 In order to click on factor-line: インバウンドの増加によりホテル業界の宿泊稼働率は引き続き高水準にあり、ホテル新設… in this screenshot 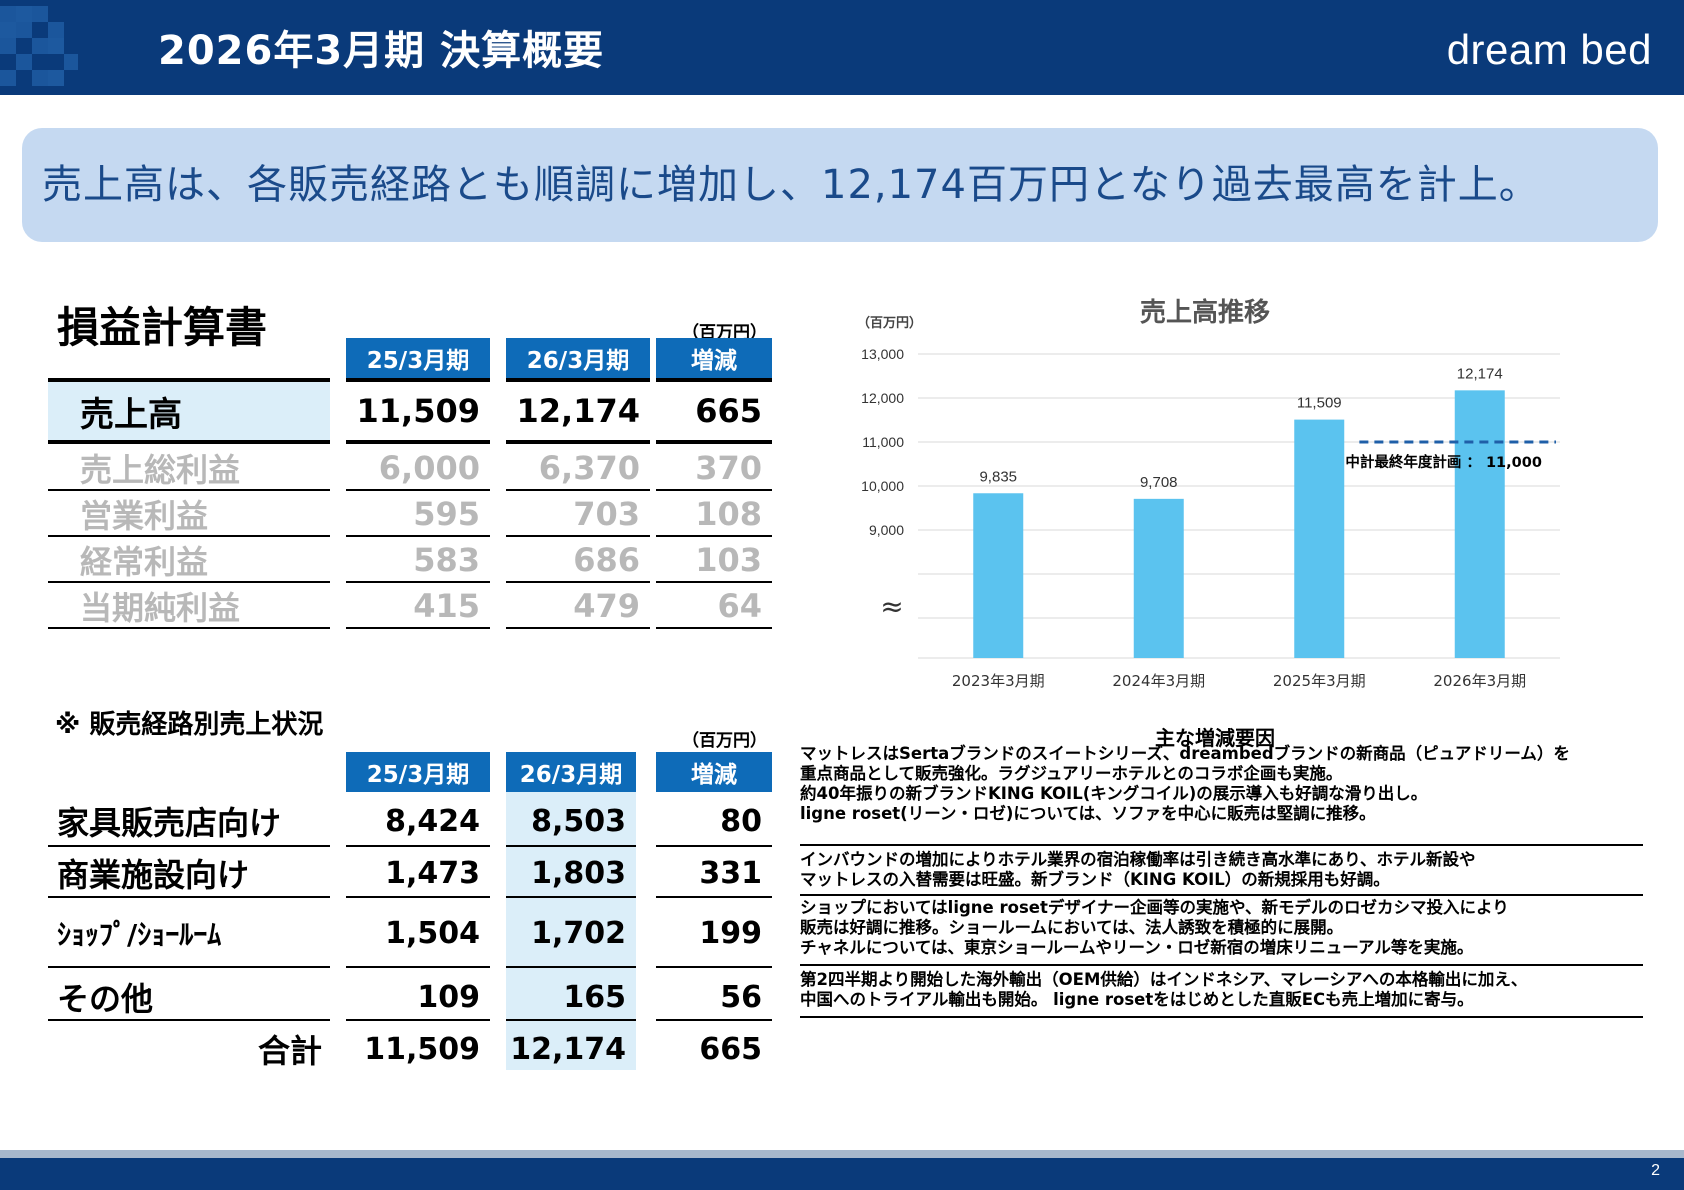, I will do `click(1138, 859)`.